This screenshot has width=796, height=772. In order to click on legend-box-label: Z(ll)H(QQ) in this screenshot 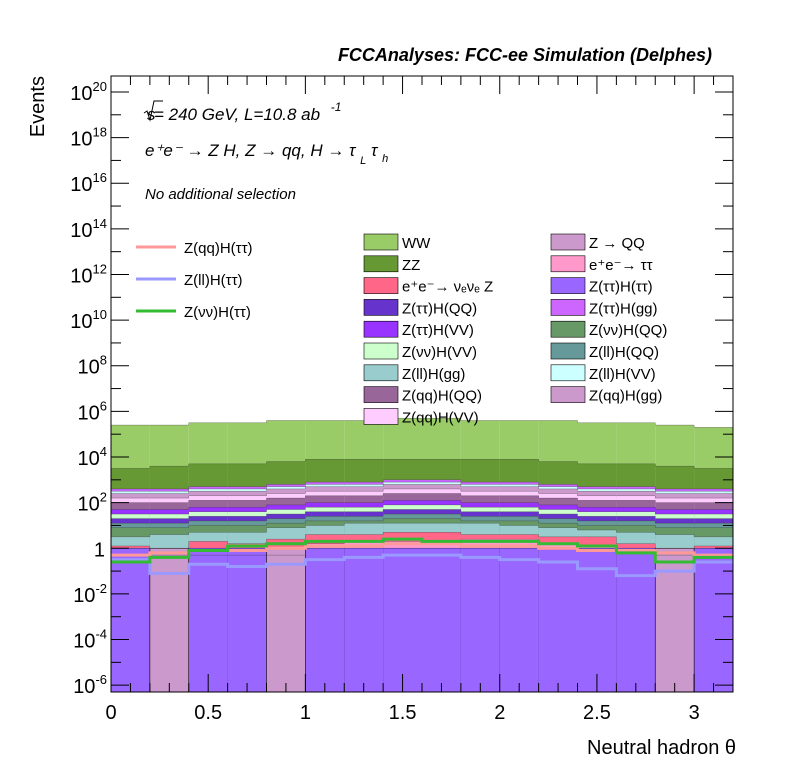, I will do `click(624, 352)`.